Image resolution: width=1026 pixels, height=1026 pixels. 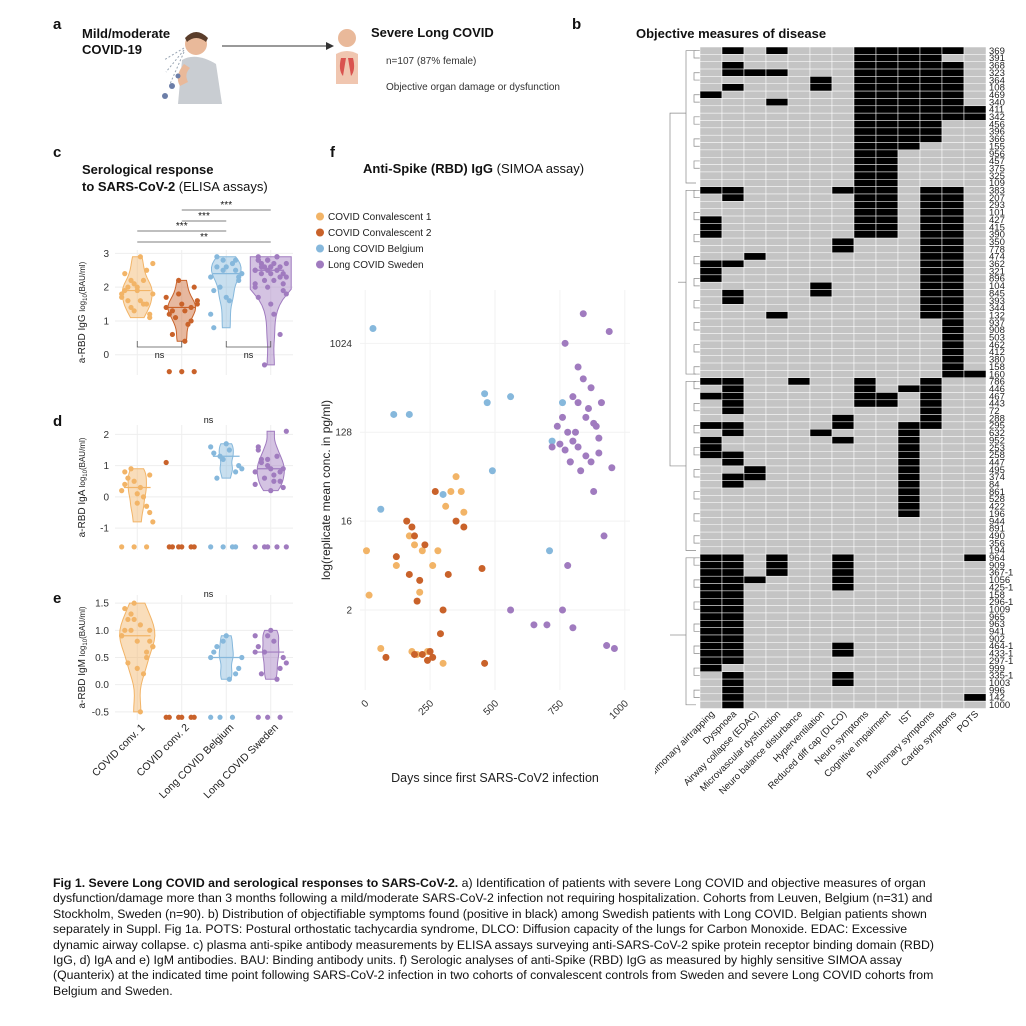 What do you see at coordinates (997, 264) in the screenshot?
I see `heatmap-row-label: 362` at bounding box center [997, 264].